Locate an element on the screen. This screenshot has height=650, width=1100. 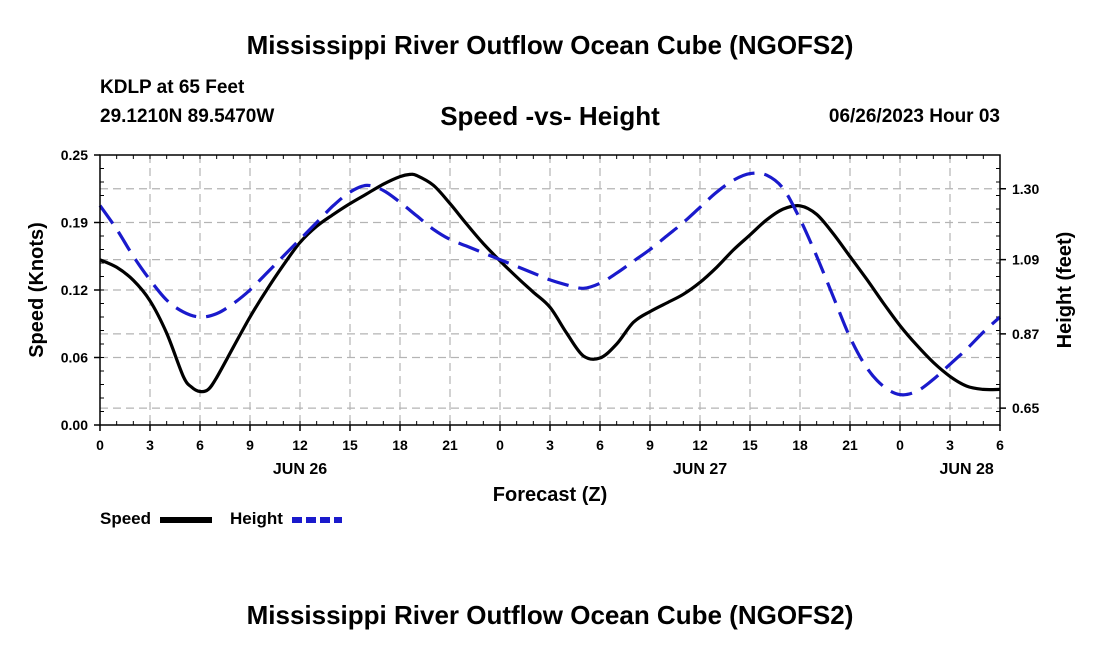
y-tick-label: 0.12 is located at coordinates (74, 290).